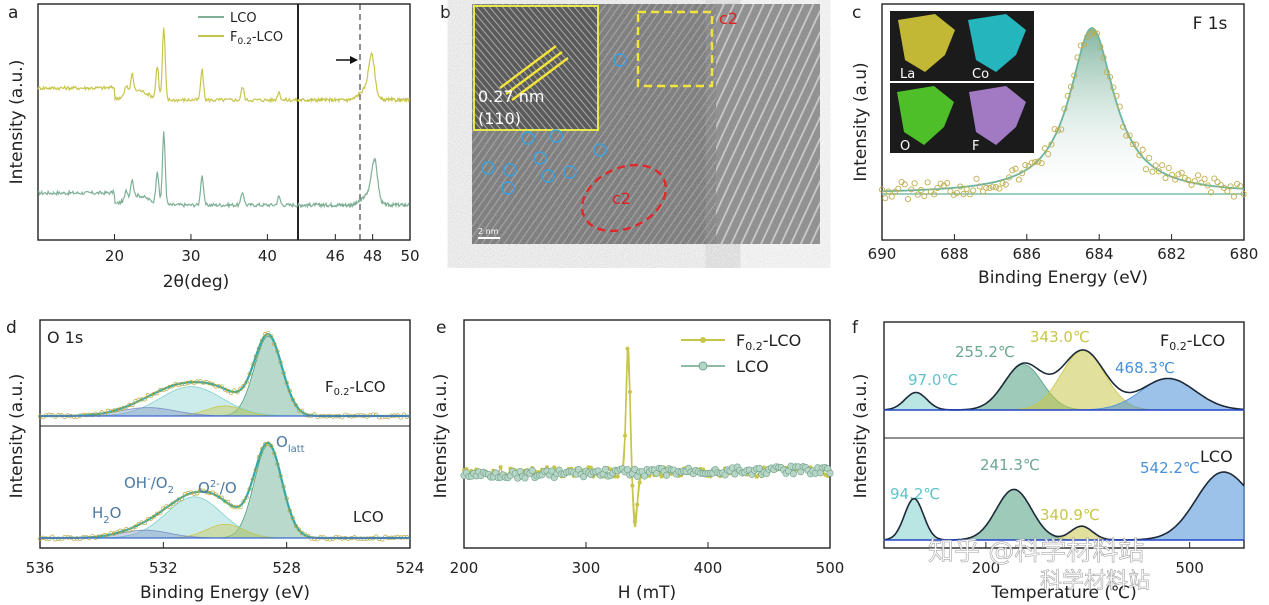  What do you see at coordinates (196, 282) in the screenshot?
I see `panel-a-xlabel: 2θ(deg)` at bounding box center [196, 282].